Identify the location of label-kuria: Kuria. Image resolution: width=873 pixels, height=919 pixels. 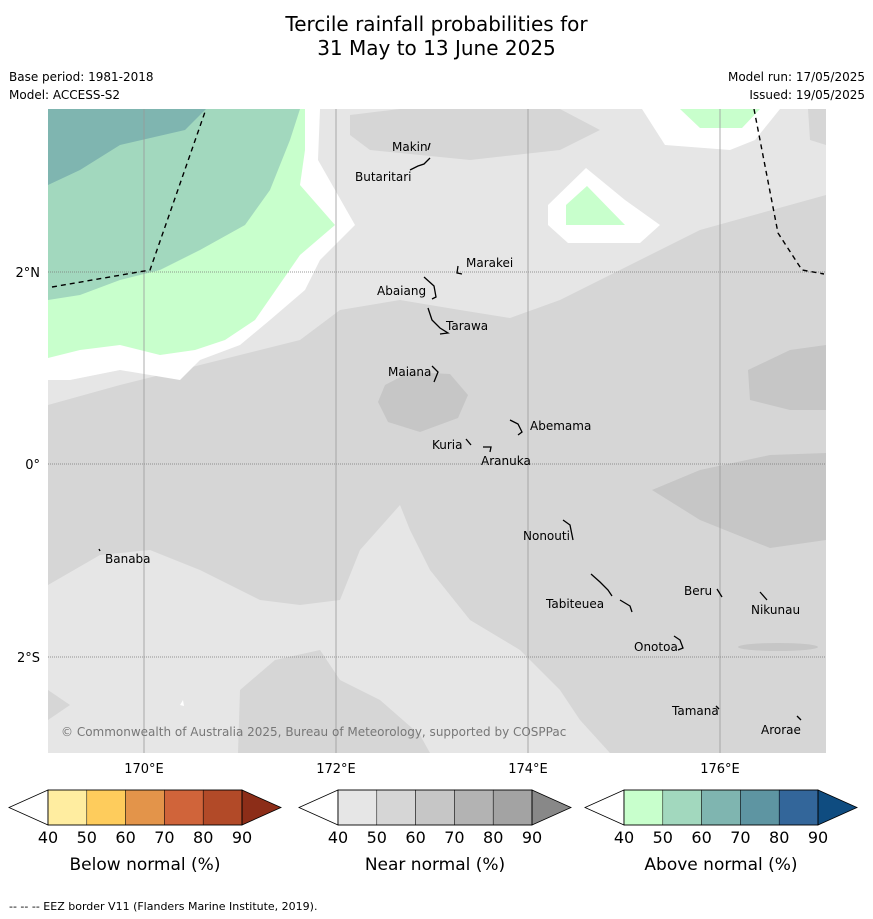
(447, 445).